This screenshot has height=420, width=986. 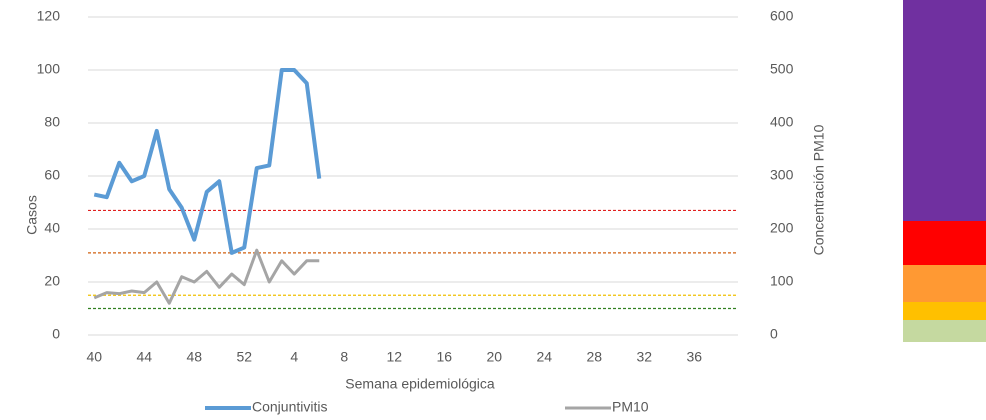 I want to click on y2-axis-title: Concentración PM10, so click(x=819, y=189).